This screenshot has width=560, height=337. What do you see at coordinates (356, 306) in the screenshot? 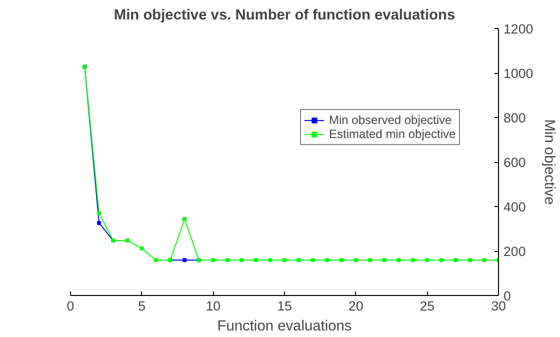
I see `x-tick-label: 20` at bounding box center [356, 306].